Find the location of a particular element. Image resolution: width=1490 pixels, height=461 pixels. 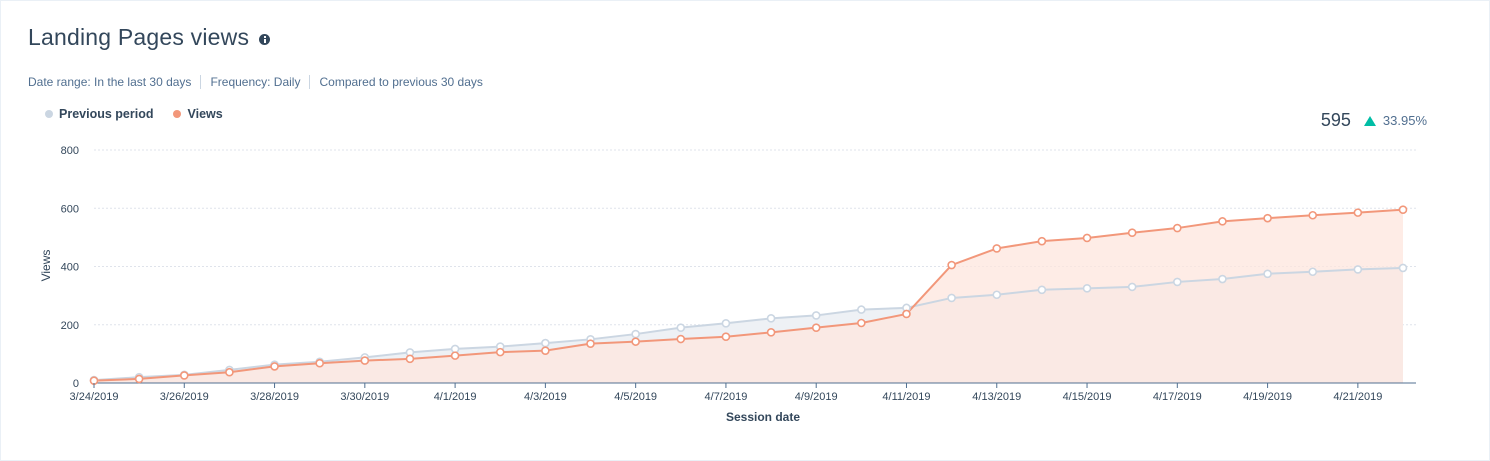

y-tick-label: 600 is located at coordinates (70, 209).